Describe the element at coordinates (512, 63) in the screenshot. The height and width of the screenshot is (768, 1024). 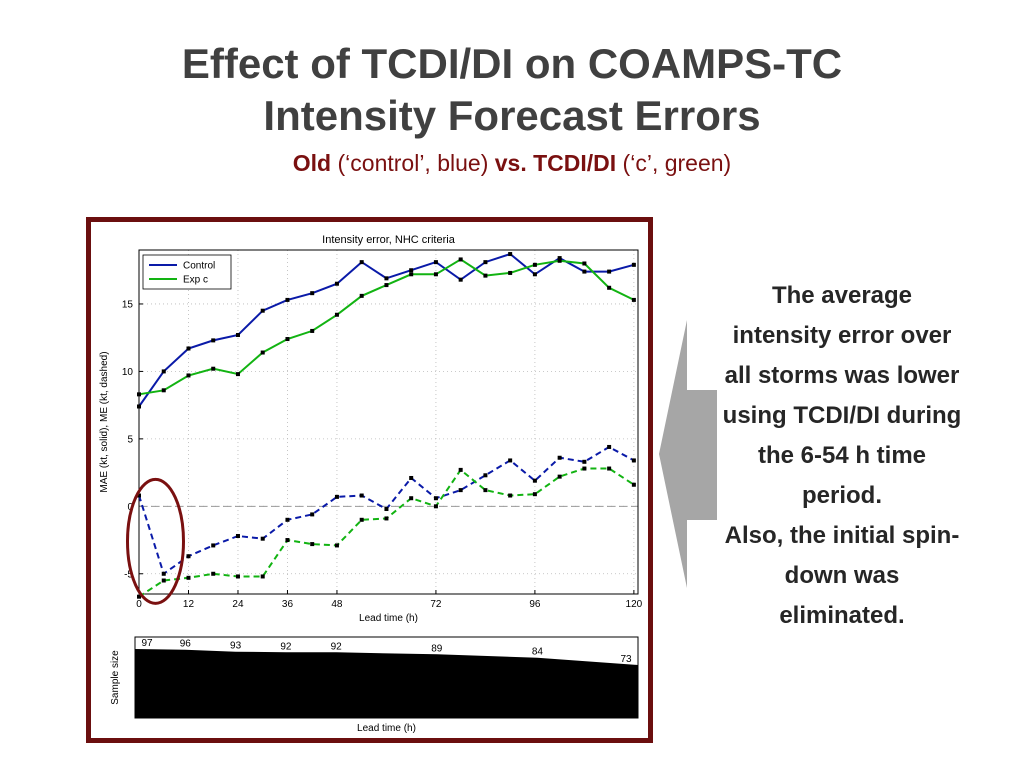
I see `title-line-1: Effect of TCDI/DI on COAMPS-TC` at that location.